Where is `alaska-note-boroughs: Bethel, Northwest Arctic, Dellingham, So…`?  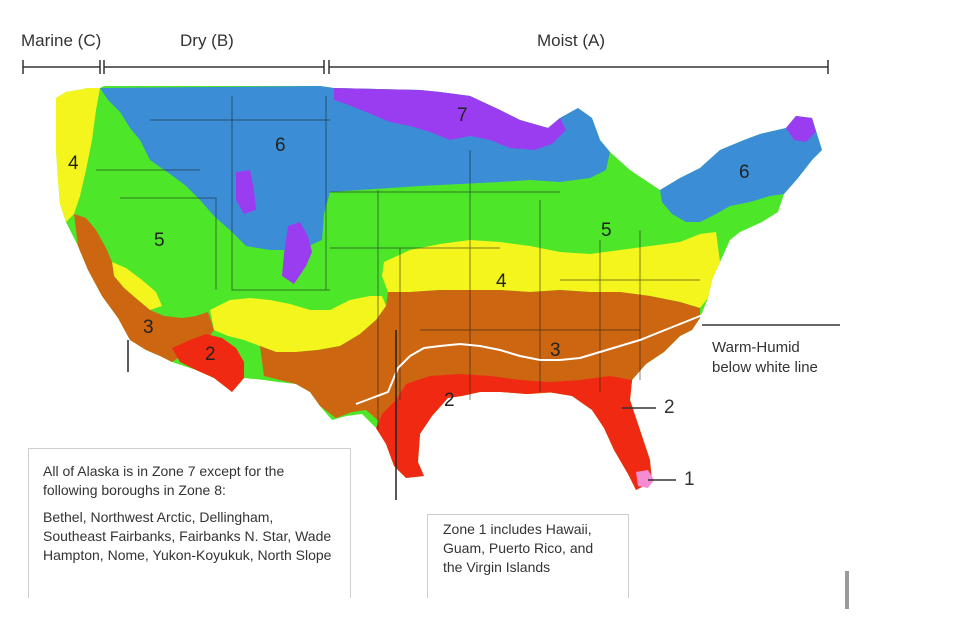 alaska-note-boroughs: Bethel, Northwest Arctic, Dellingham, So… is located at coordinates (187, 536).